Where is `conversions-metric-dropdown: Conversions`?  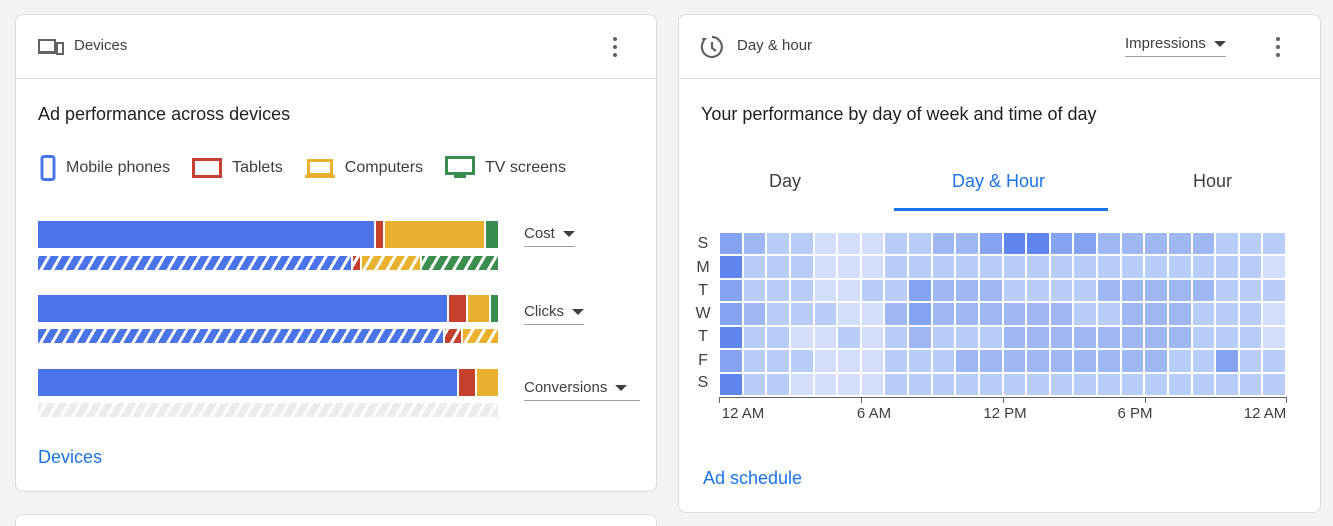 conversions-metric-dropdown: Conversions is located at coordinates (582, 390).